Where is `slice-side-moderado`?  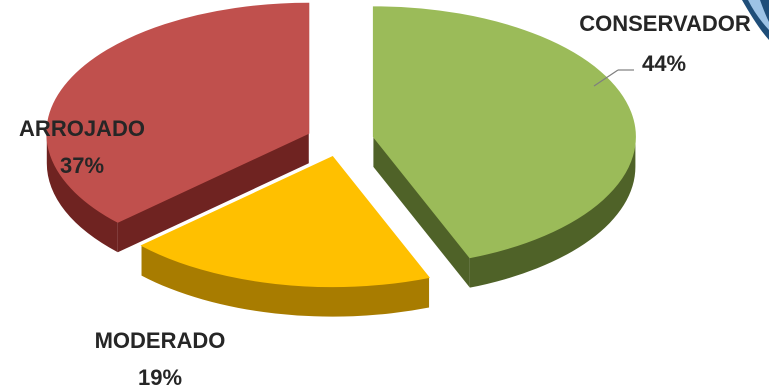 slice-side-moderado is located at coordinates (285, 281).